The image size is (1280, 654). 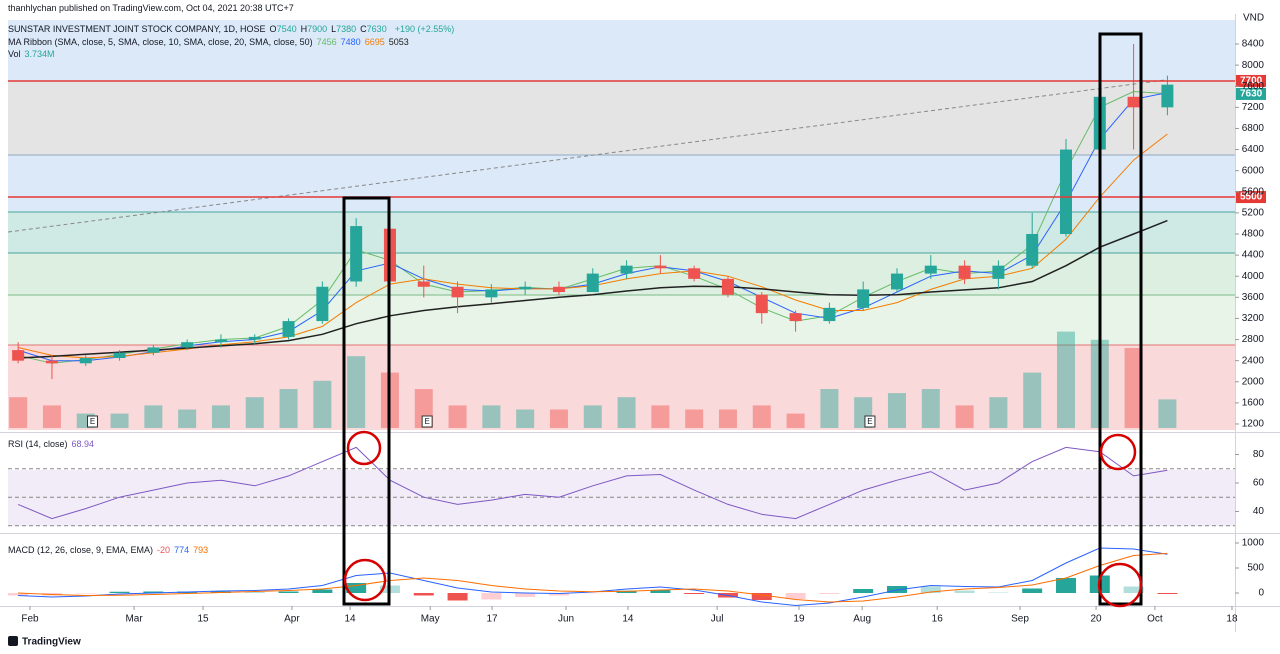 I want to click on level-label: 5500, so click(x=1251, y=197).